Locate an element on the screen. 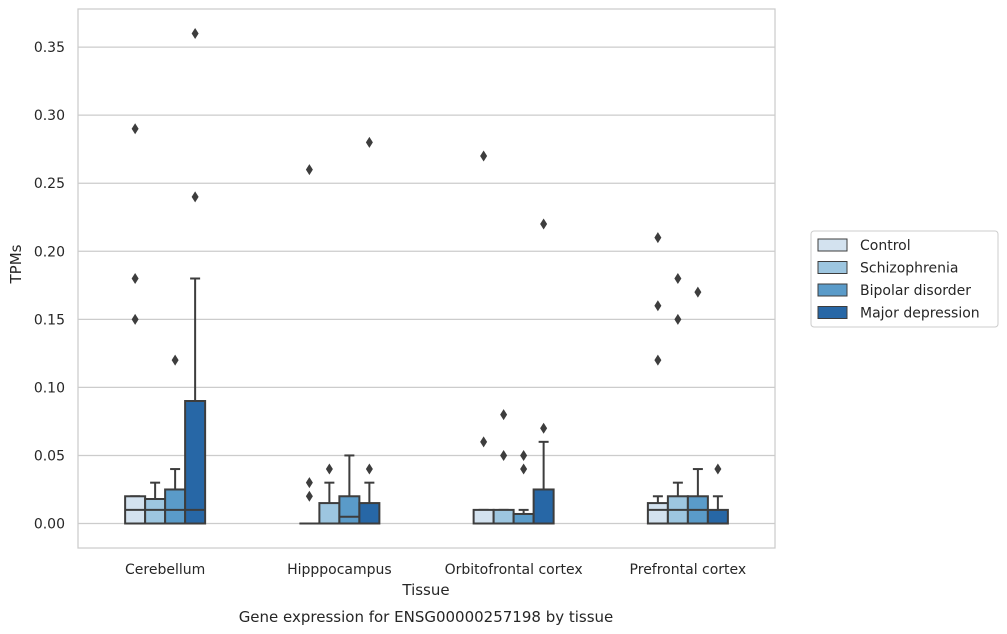 The image size is (1007, 634). legend-label: Major depression is located at coordinates (920, 314).